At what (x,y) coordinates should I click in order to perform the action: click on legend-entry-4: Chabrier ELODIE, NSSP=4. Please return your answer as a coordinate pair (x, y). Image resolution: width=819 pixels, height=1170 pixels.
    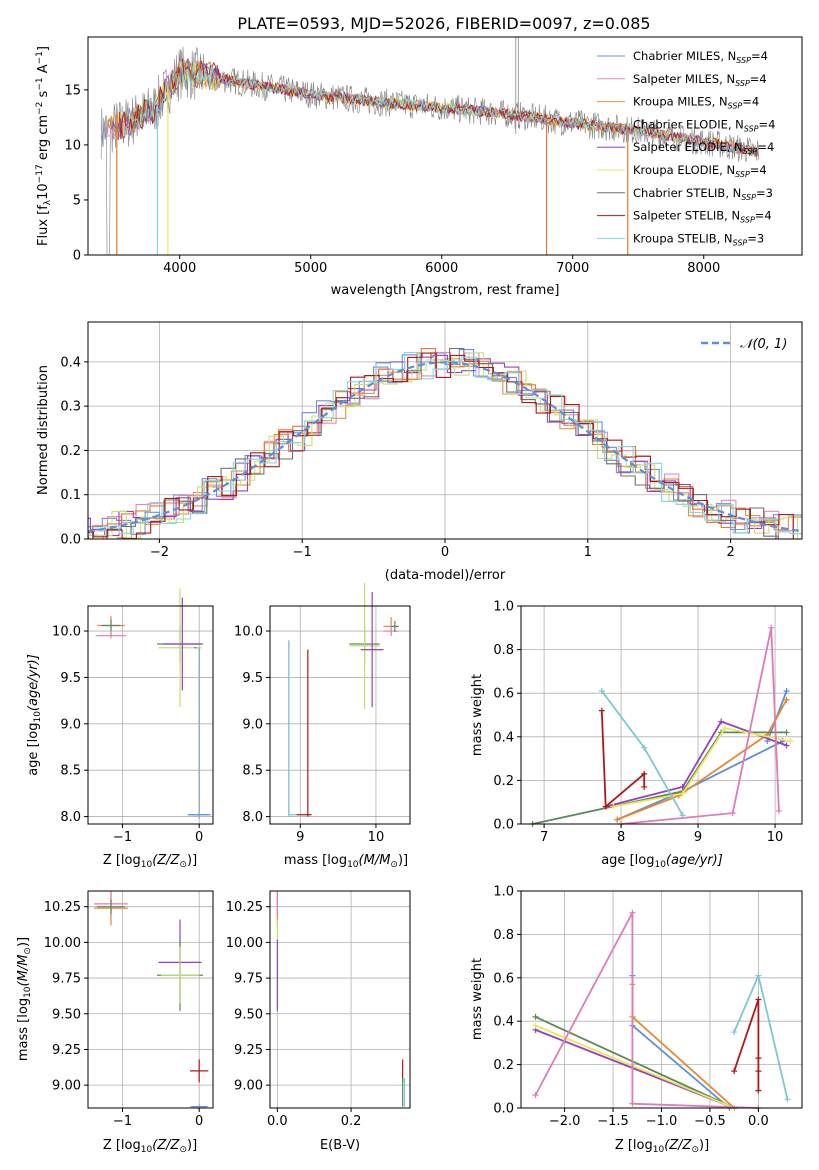
    Looking at the image, I should click on (704, 125).